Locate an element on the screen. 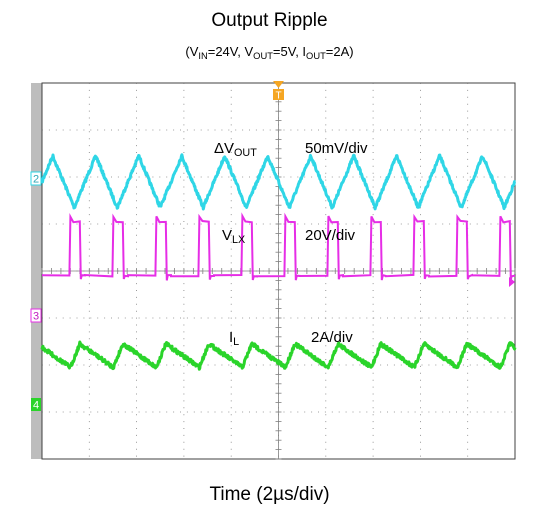  ch4-scale-label: 2A/div is located at coordinates (332, 337).